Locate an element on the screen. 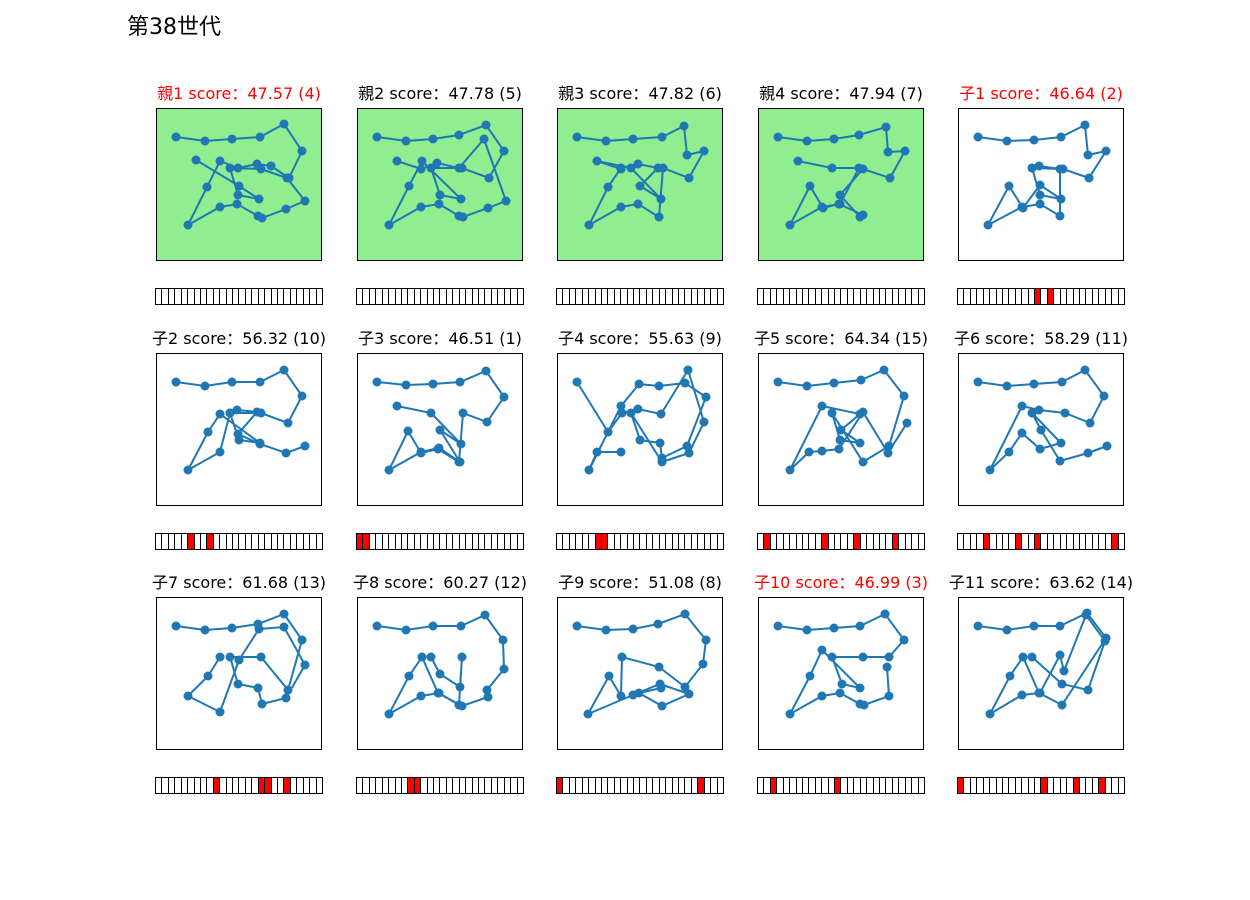 Image resolution: width=1250 pixels, height=900 pixels. plot-title: 子8 score：60.27 (12) is located at coordinates (440, 582).